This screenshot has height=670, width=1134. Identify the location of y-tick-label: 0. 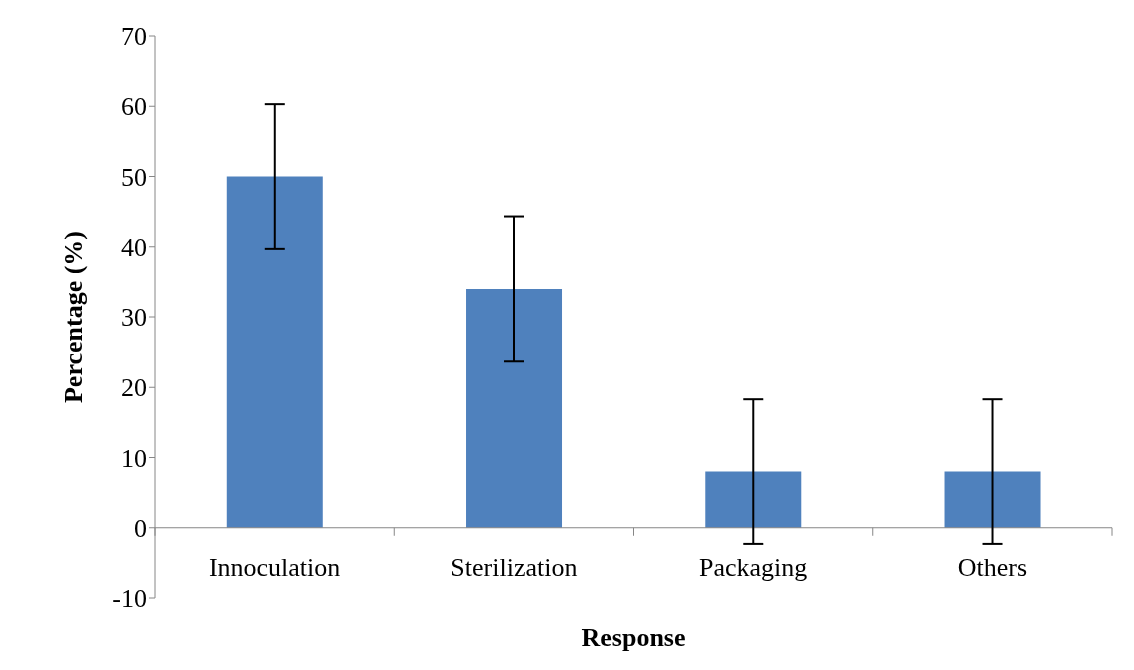
(140, 528).